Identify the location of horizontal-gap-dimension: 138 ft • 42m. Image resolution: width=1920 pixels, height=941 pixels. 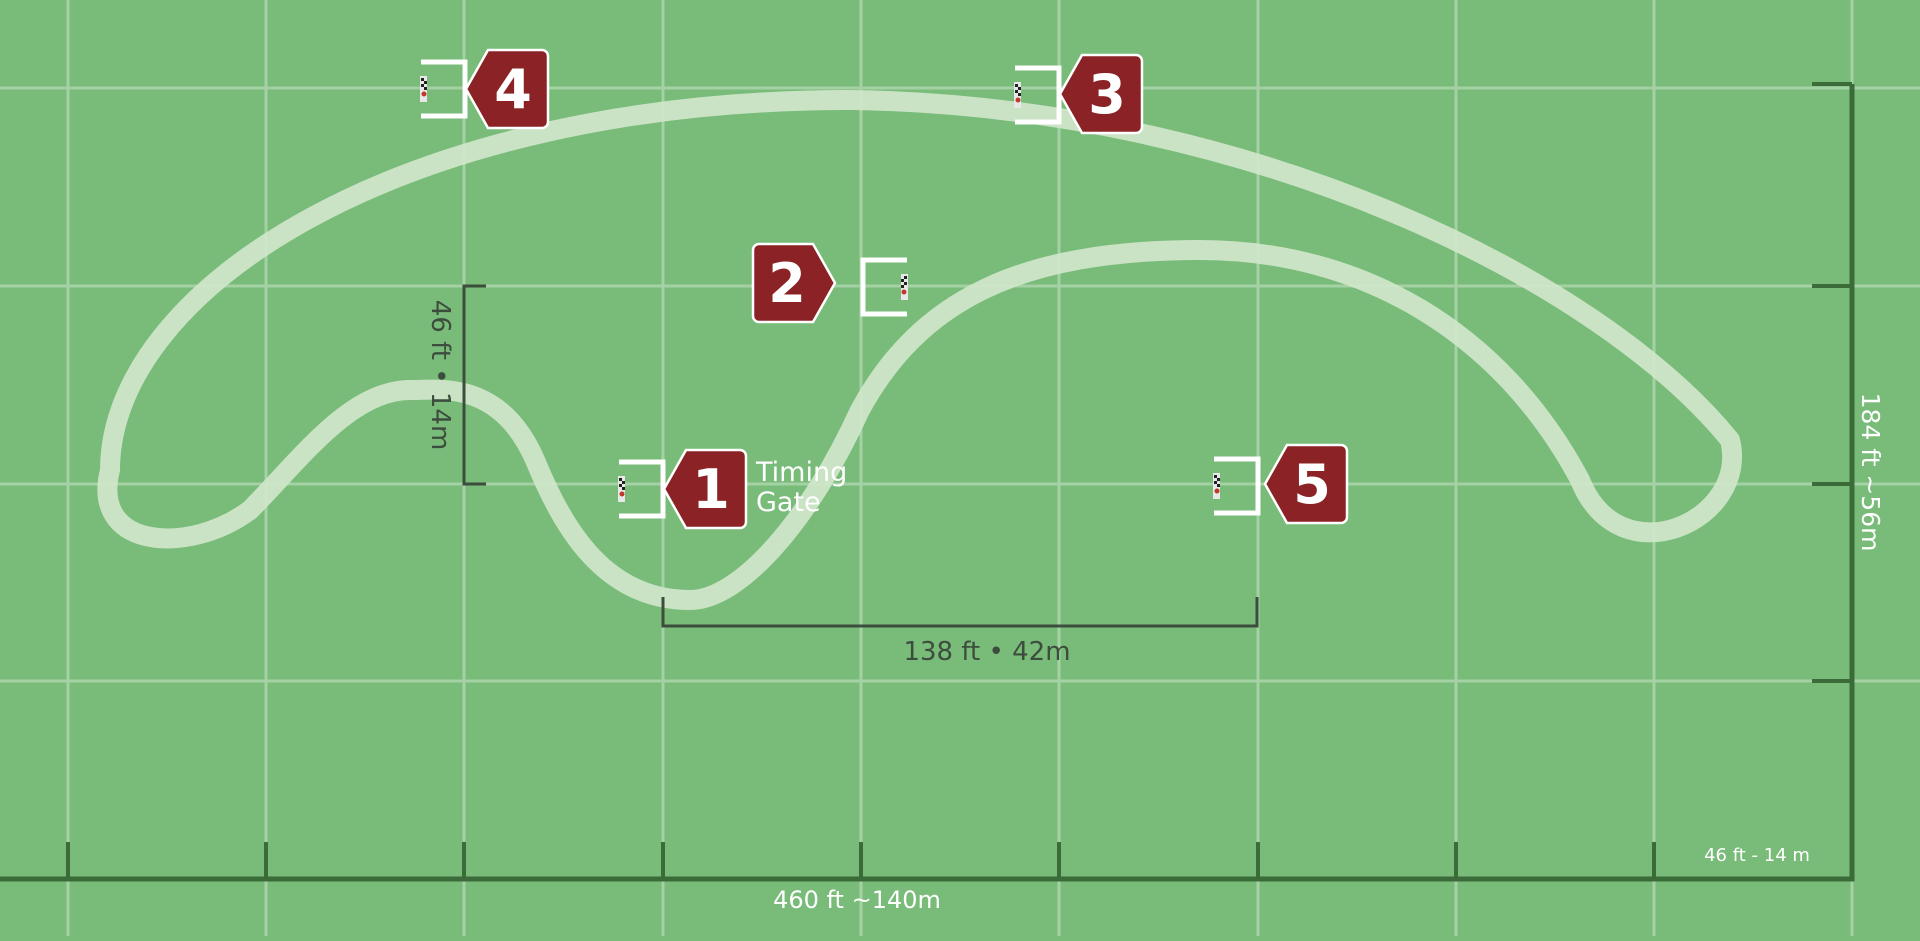
(986, 652).